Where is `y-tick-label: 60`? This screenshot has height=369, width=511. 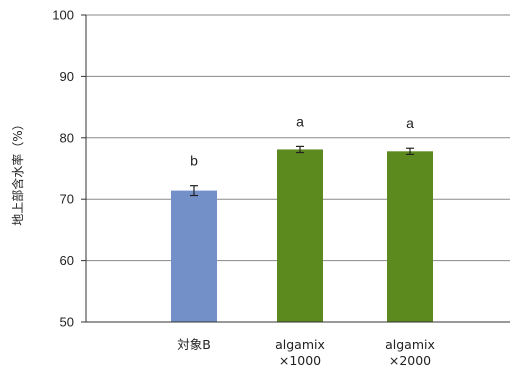
y-tick-label: 60 is located at coordinates (67, 260).